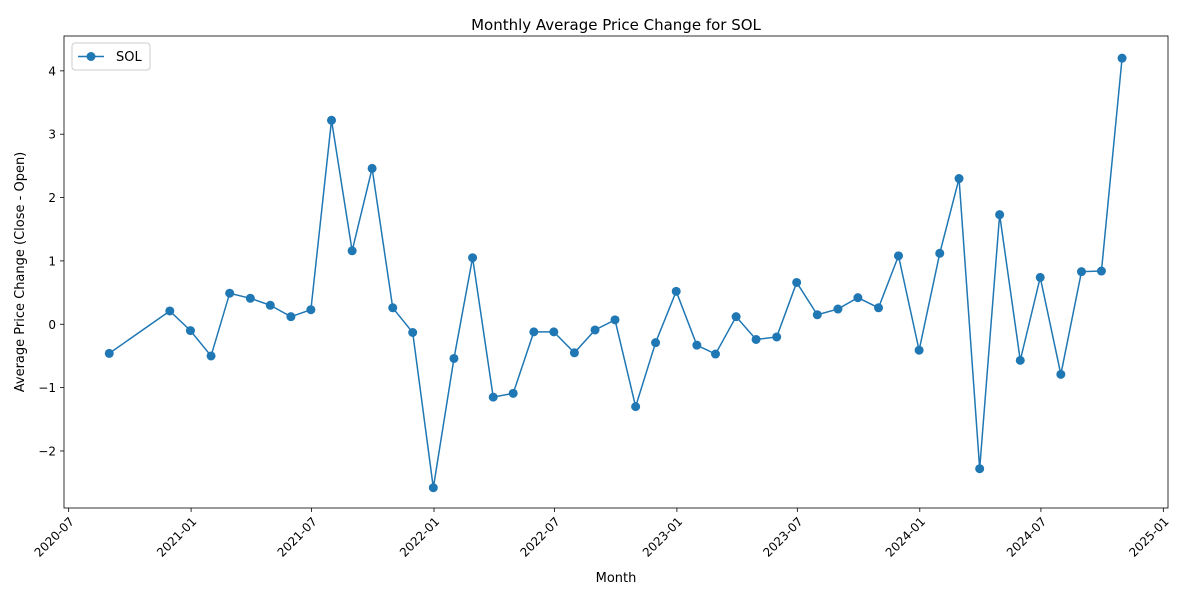 The width and height of the screenshot is (1200, 600). What do you see at coordinates (91, 56) in the screenshot?
I see `legend-marker-swatch` at bounding box center [91, 56].